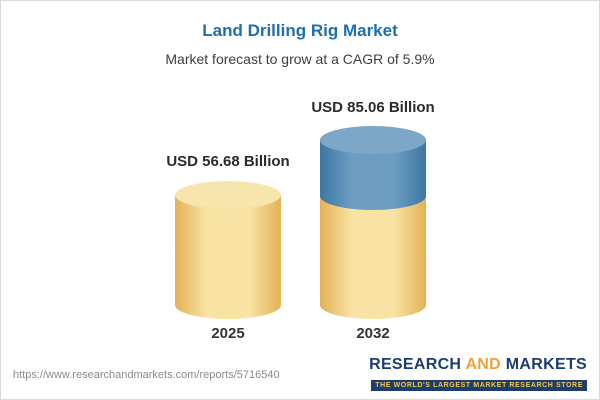  I want to click on bar-2032, so click(373, 222).